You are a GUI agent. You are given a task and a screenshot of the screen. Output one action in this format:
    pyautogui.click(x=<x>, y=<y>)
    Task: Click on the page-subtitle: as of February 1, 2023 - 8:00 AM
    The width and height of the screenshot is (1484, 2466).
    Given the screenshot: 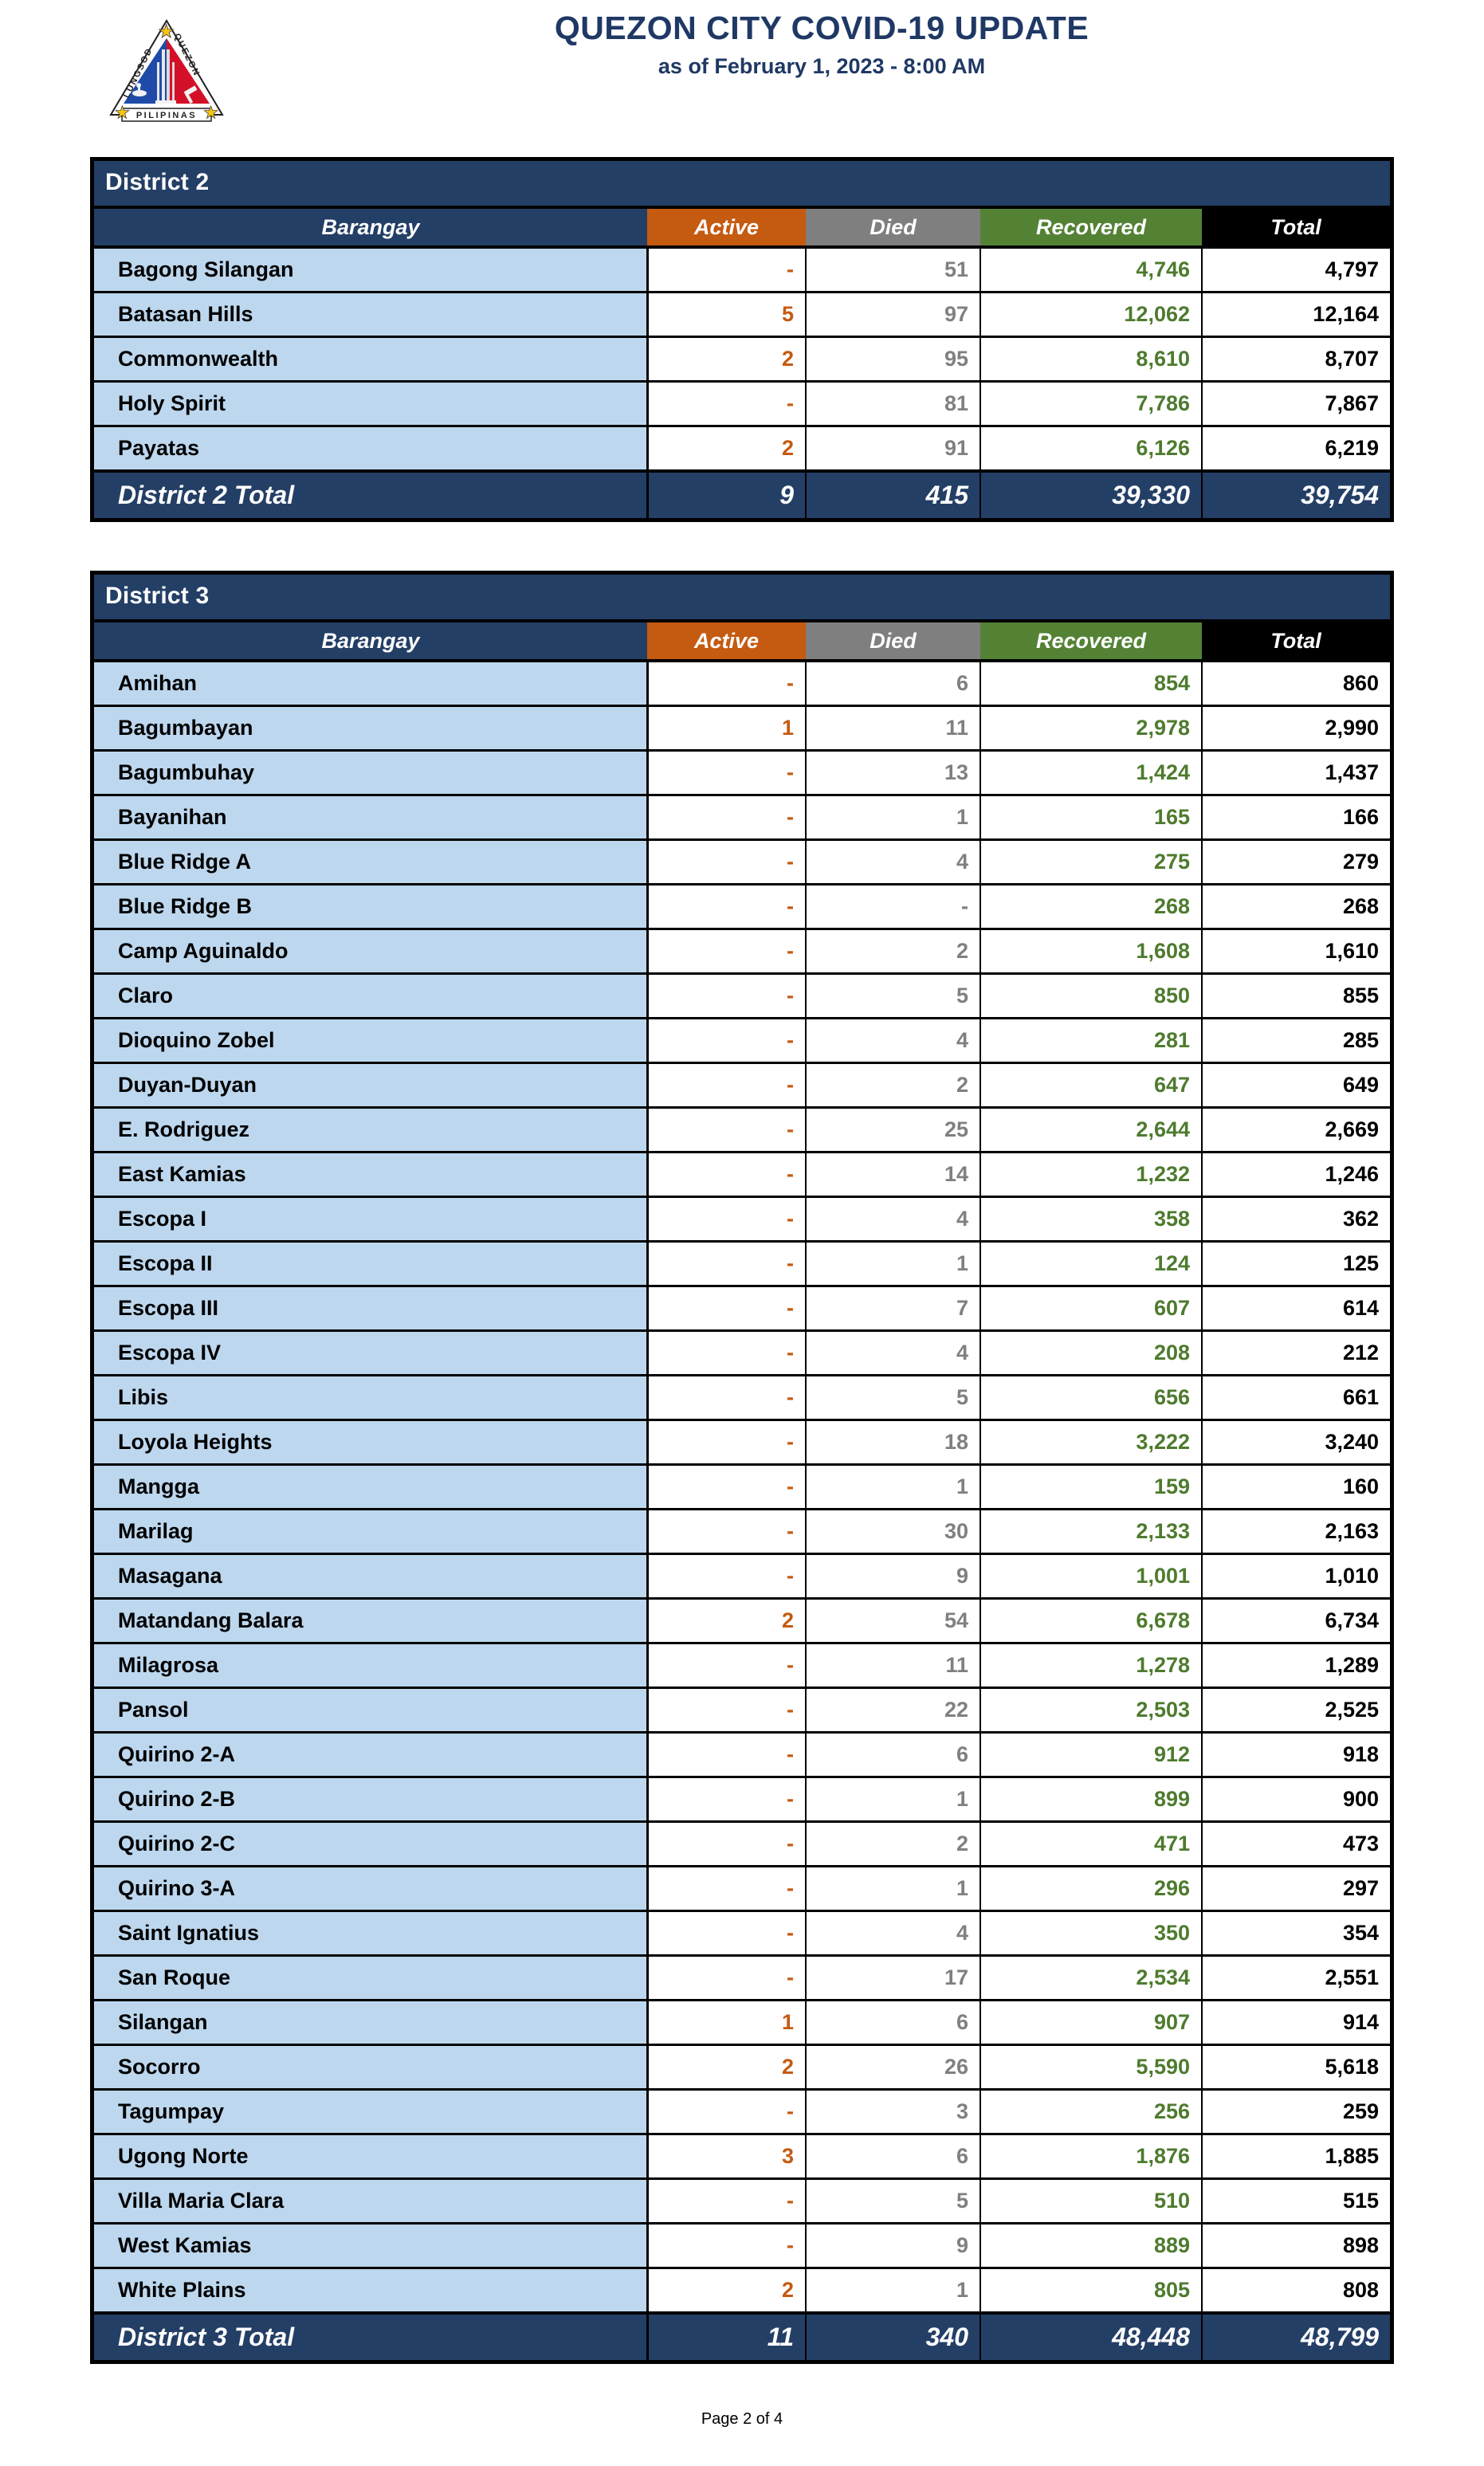 What is the action you would take?
    pyautogui.click(x=822, y=66)
    